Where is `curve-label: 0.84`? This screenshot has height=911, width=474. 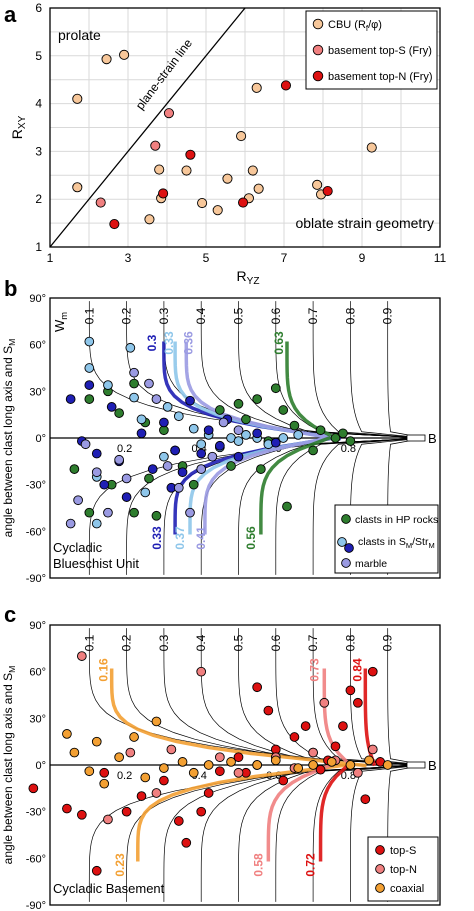
curve-label: 0.84 is located at coordinates (357, 670).